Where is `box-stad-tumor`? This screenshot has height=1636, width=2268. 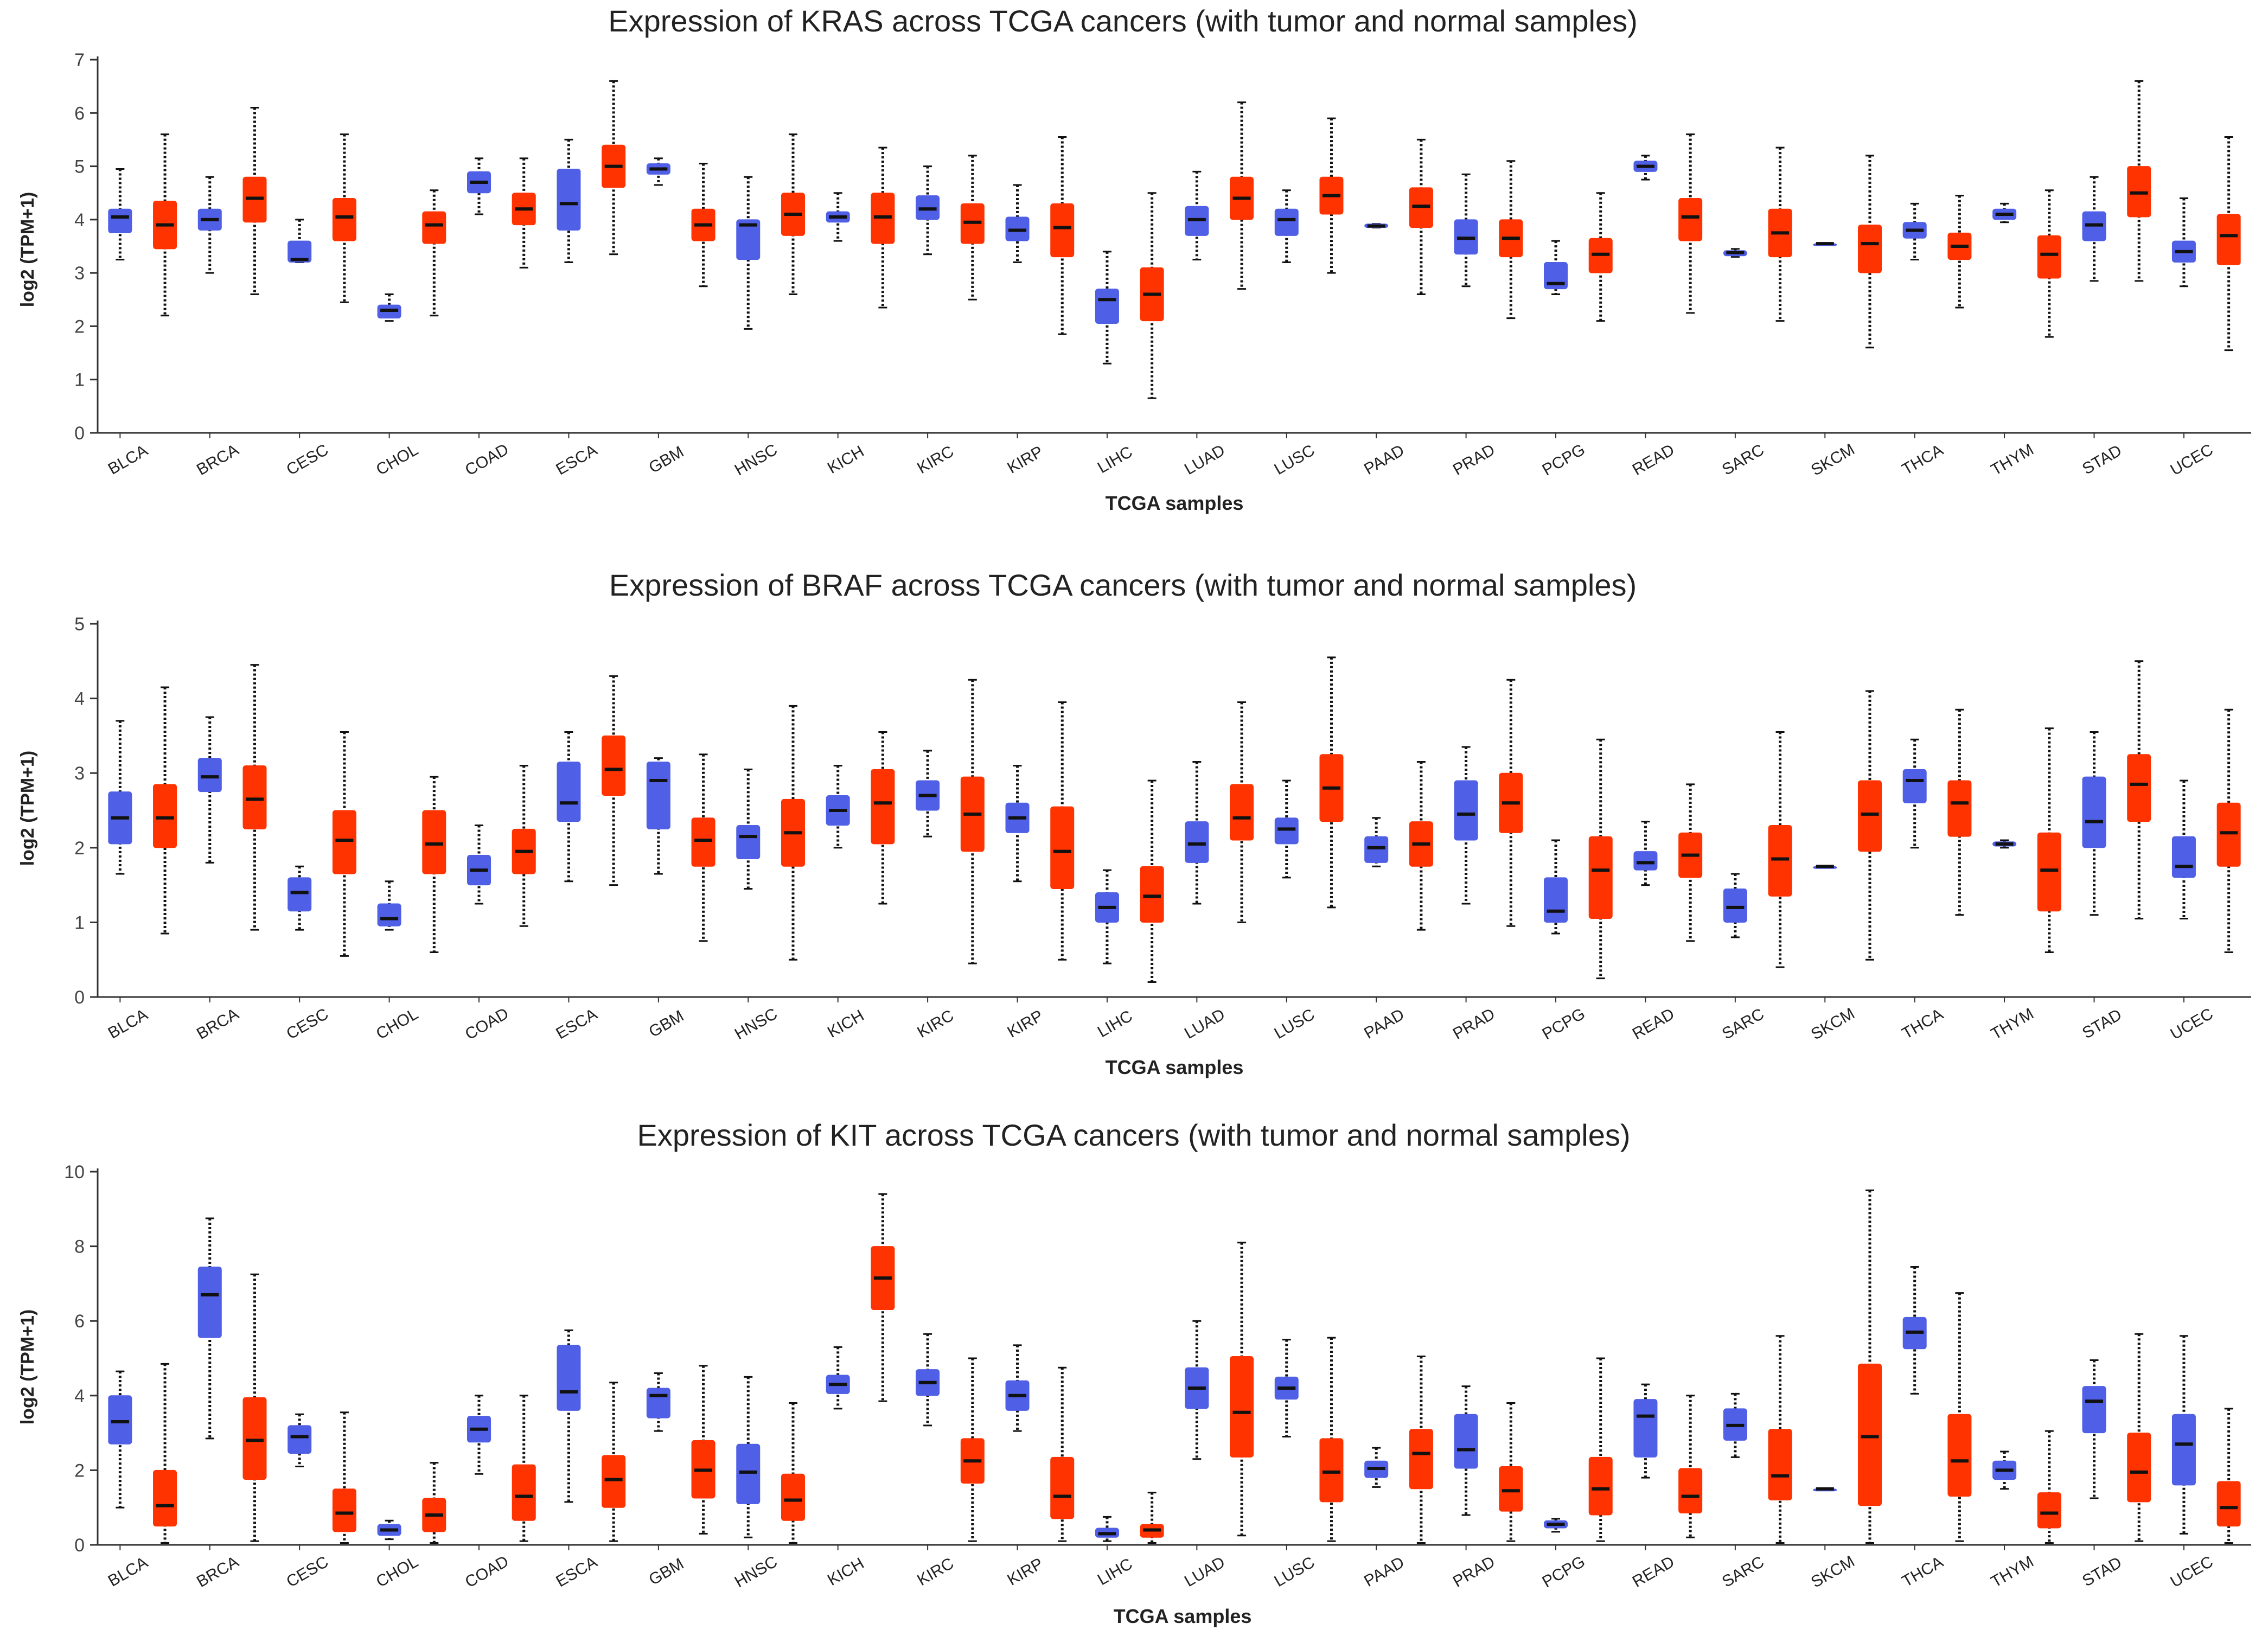 box-stad-tumor is located at coordinates (2139, 1437).